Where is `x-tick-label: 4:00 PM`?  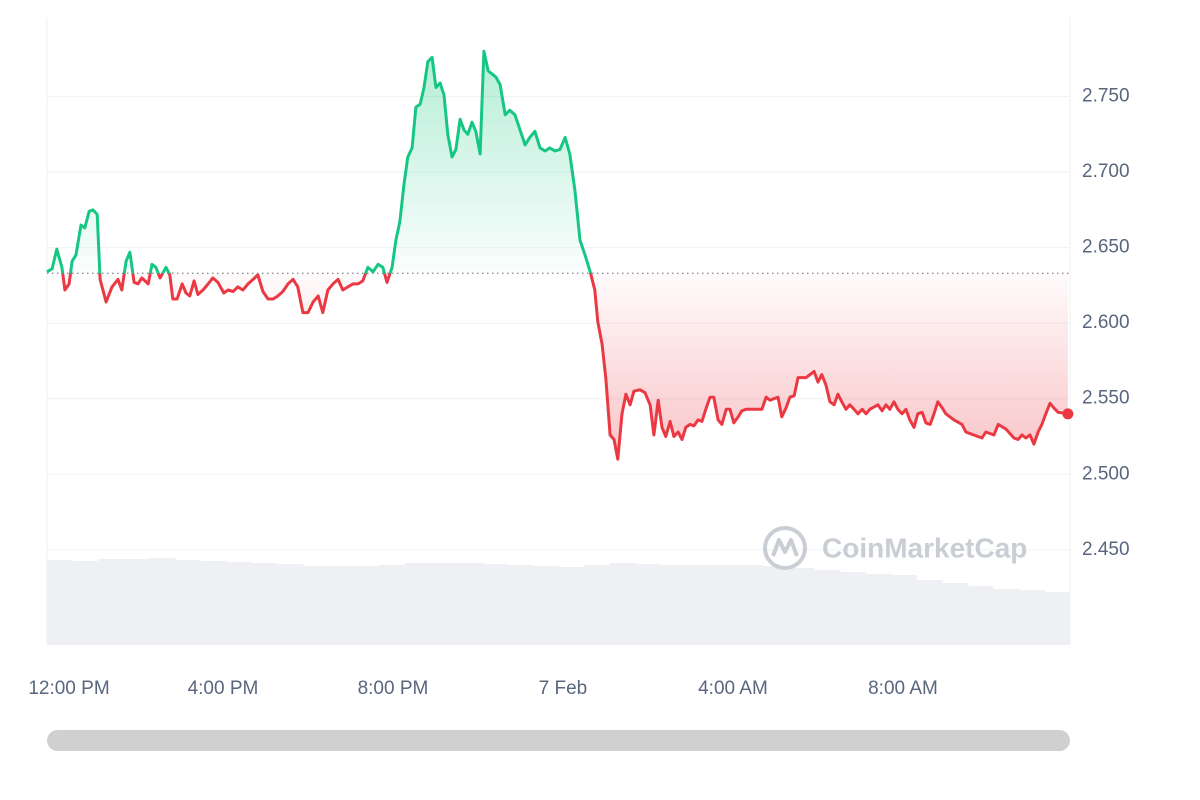 x-tick-label: 4:00 PM is located at coordinates (223, 688).